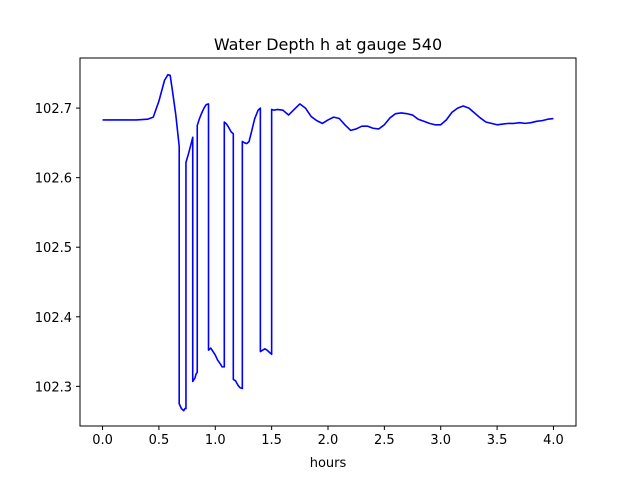 The height and width of the screenshot is (480, 640). Describe the element at coordinates (553, 440) in the screenshot. I see `x-tick-label: 4.0` at that location.